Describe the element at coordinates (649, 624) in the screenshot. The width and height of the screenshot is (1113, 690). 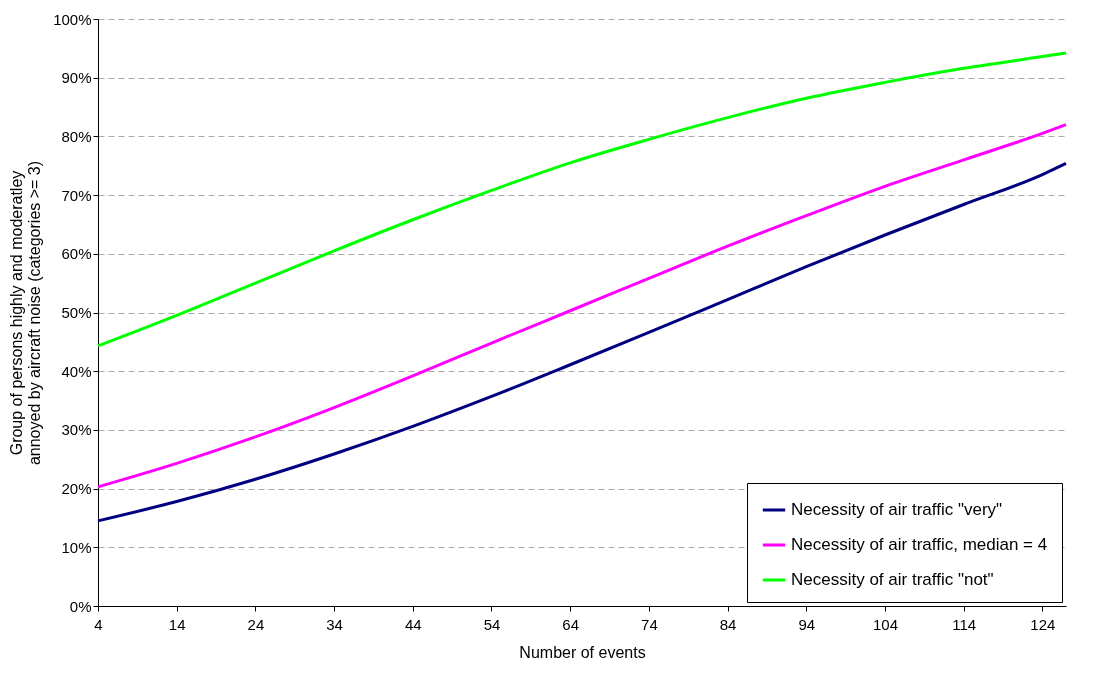
I see `x-tick-label: 74` at that location.